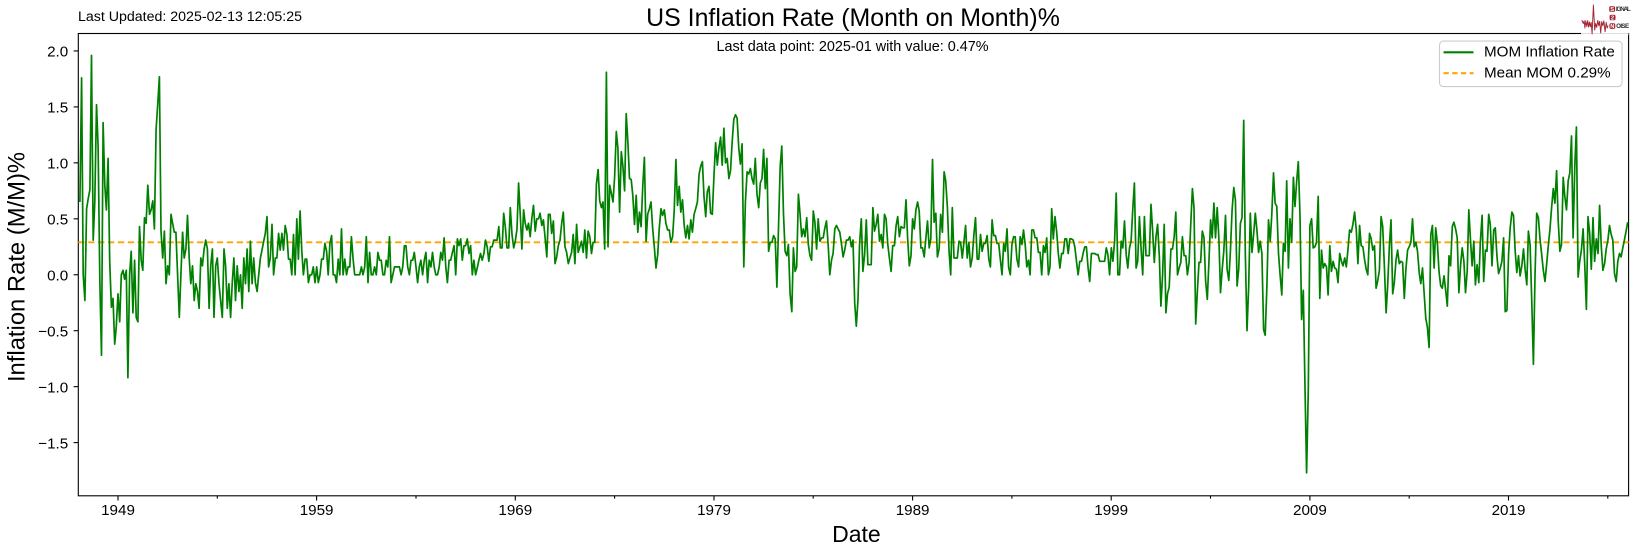  What do you see at coordinates (1612, 27) in the screenshot?
I see `svg-text: N` at bounding box center [1612, 27].